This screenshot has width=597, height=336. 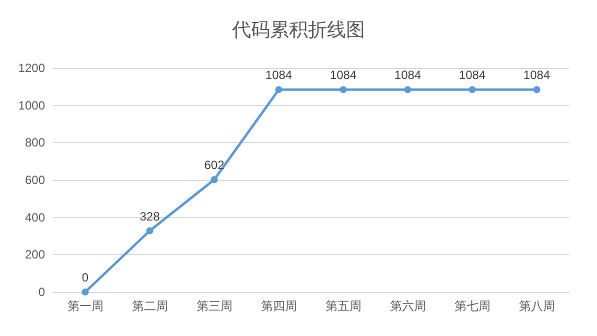 What do you see at coordinates (150, 216) in the screenshot?
I see `data-label: 328` at bounding box center [150, 216].